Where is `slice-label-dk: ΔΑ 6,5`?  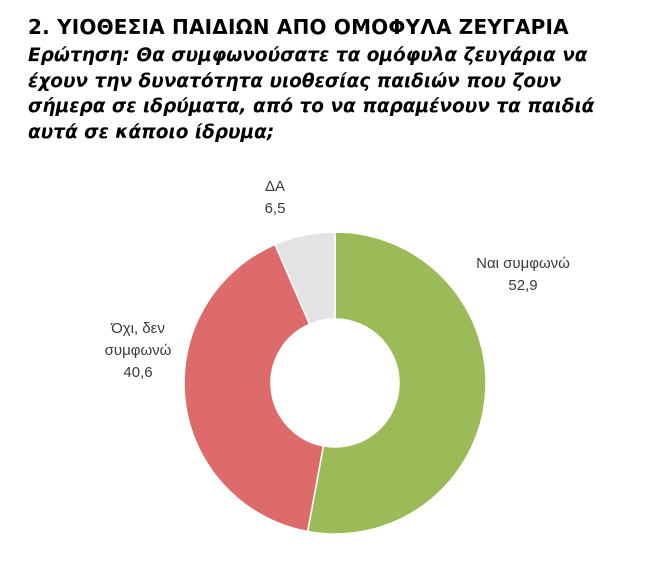 slice-label-dk: ΔΑ 6,5 is located at coordinates (275, 198).